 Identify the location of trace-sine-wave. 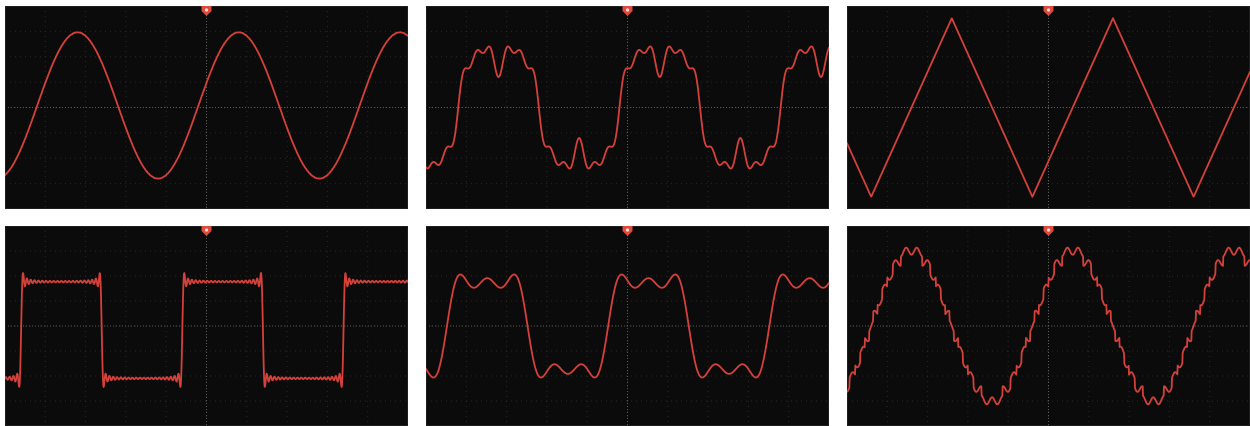
(206, 105).